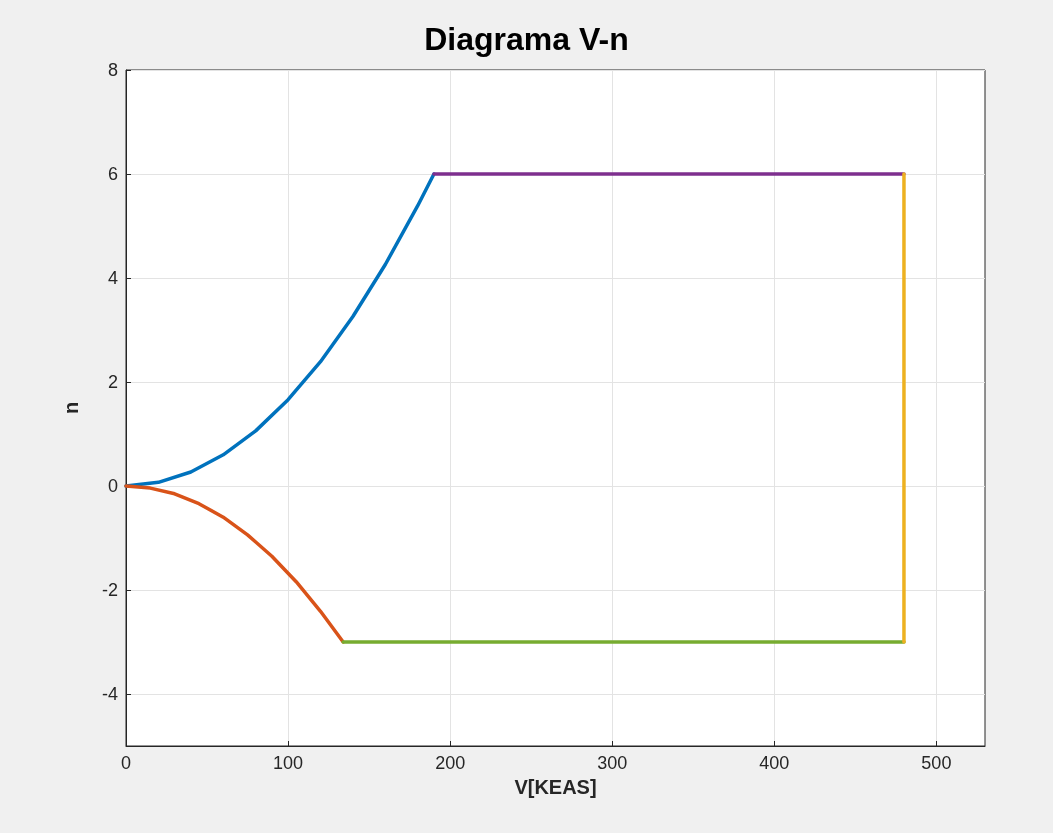  I want to click on x-tick-label: 300, so click(612, 763).